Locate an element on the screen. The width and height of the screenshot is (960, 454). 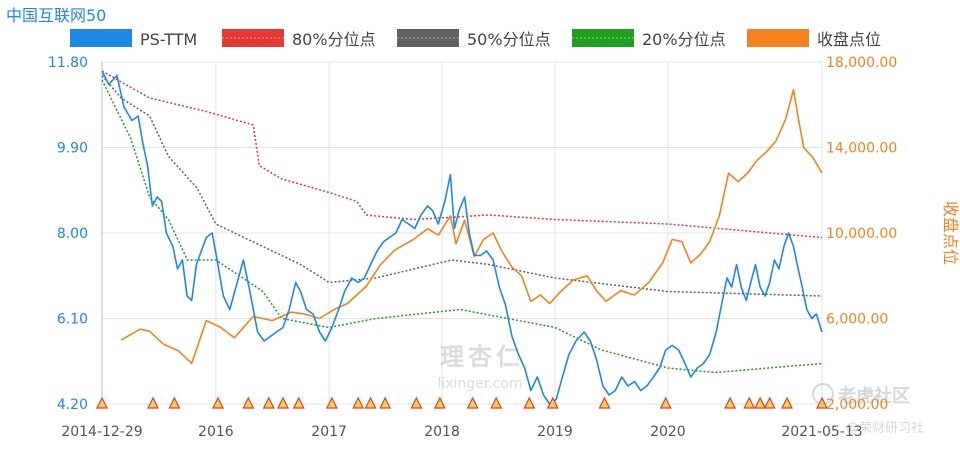
legend-swatch-ps is located at coordinates (101, 38).